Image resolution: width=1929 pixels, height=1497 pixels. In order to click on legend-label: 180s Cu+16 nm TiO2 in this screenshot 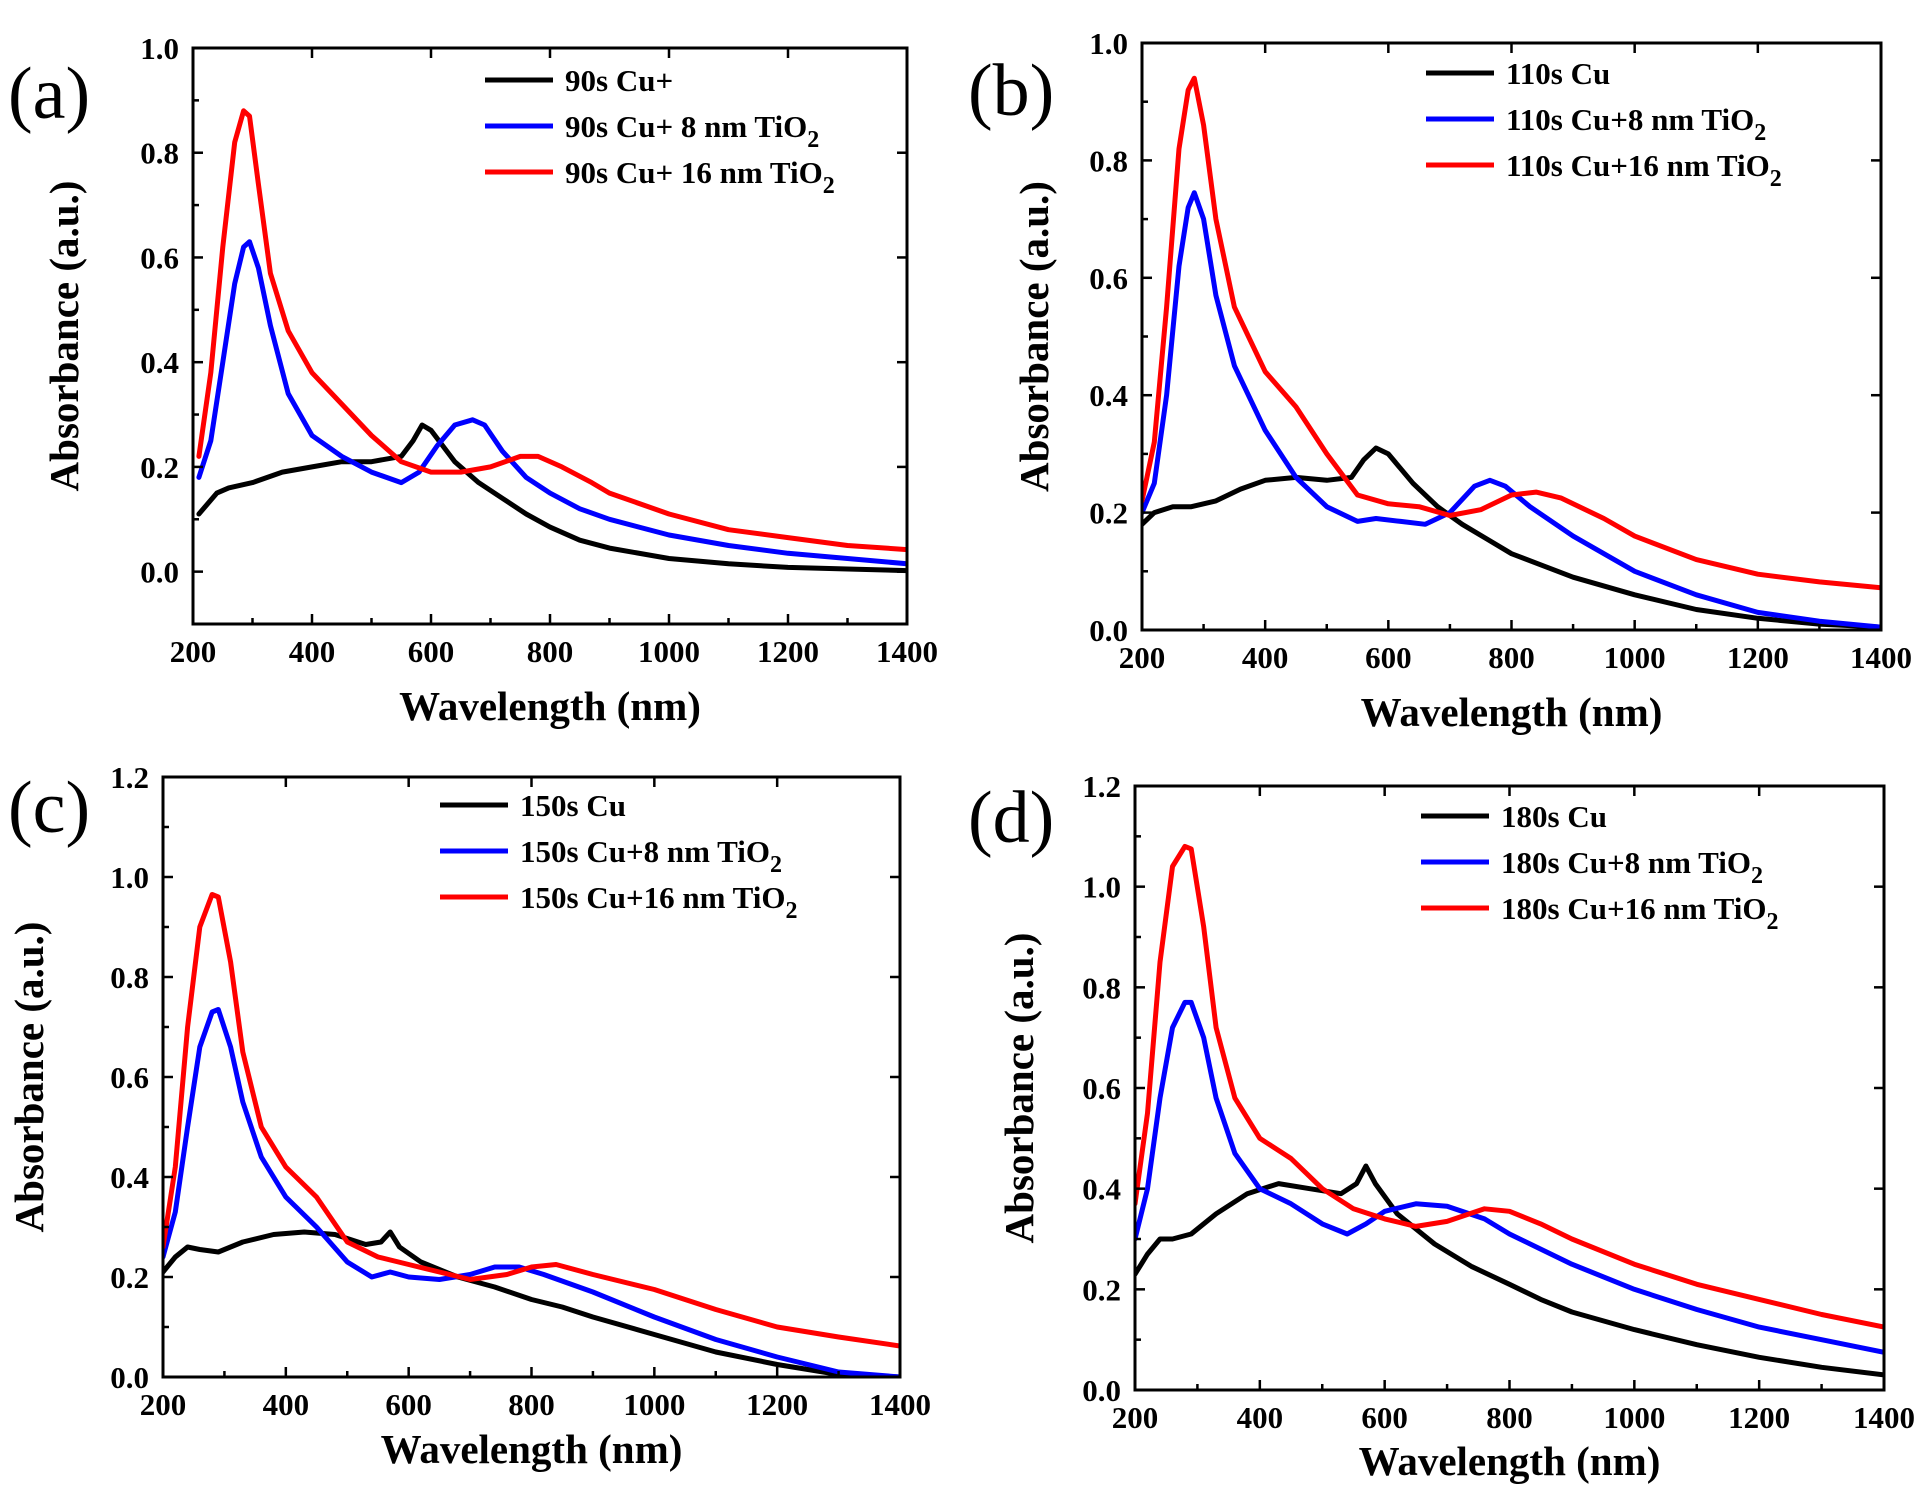, I will do `click(1639, 913)`.